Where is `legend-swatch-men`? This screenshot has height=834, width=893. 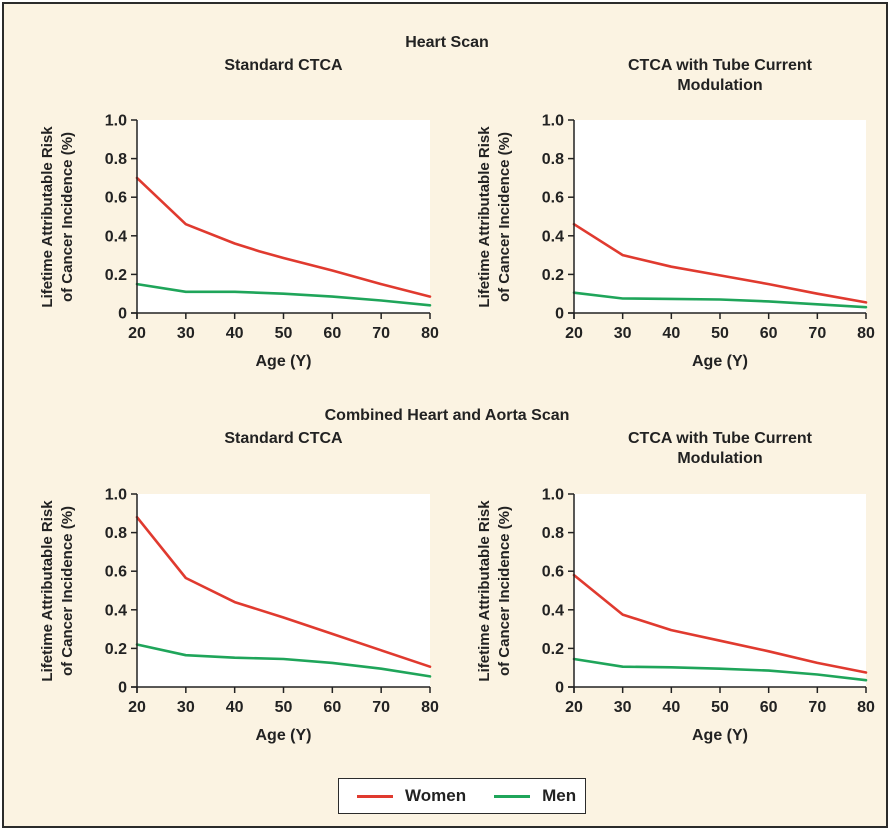
legend-swatch-men is located at coordinates (512, 796).